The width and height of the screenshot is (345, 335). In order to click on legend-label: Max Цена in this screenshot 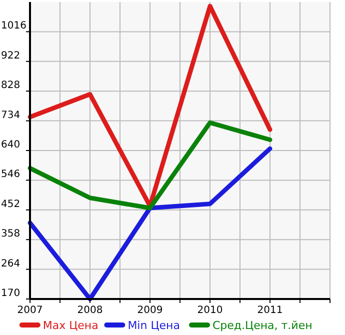, I will do `click(70, 325)`.